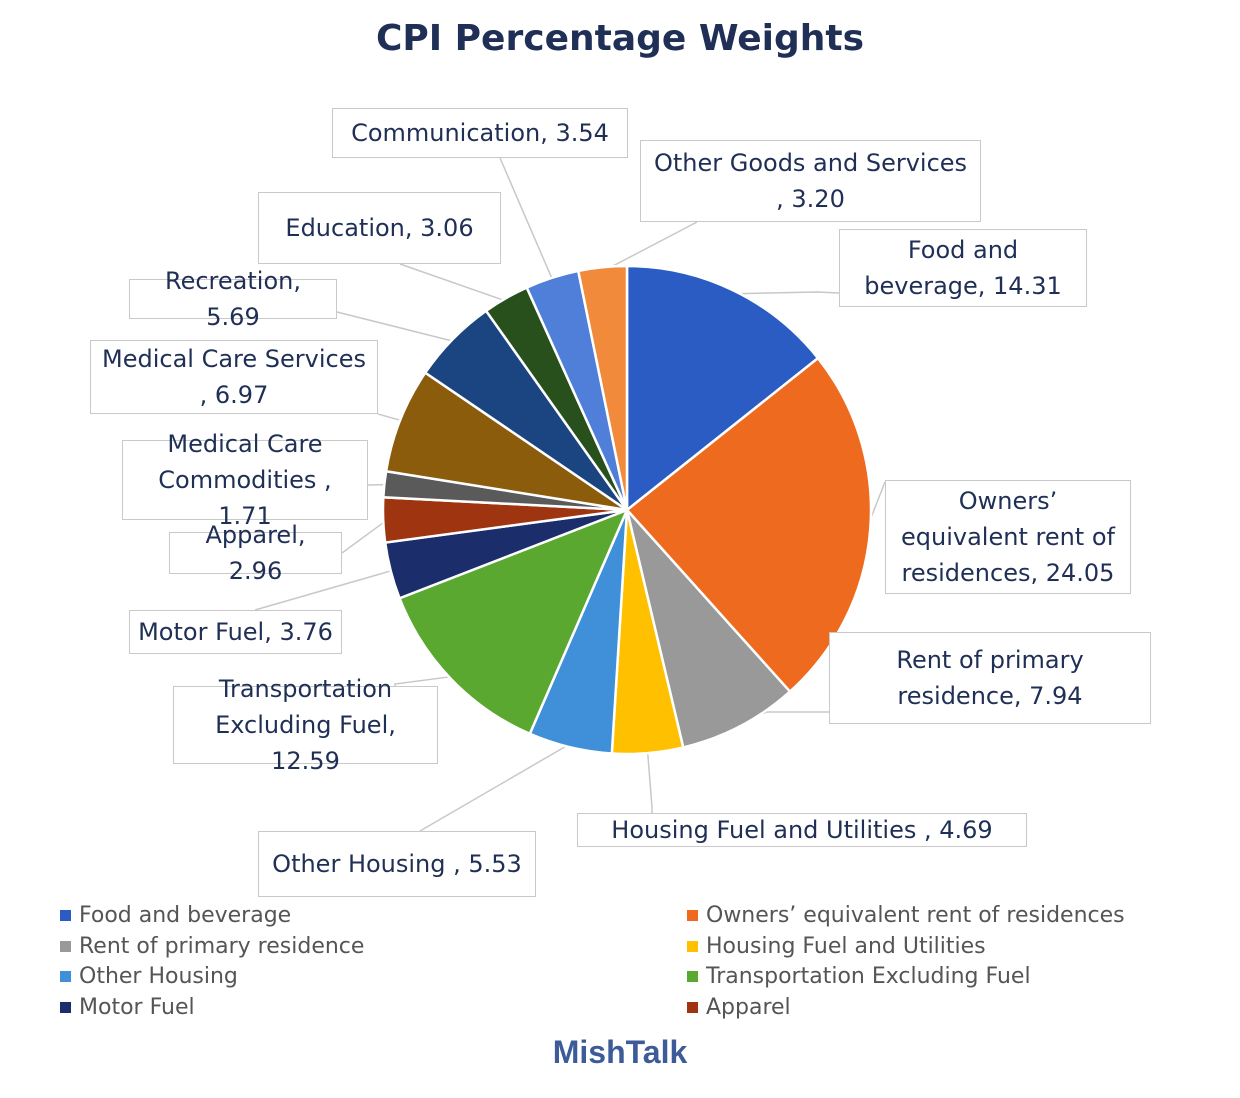 The image size is (1240, 1098). I want to click on legend-item: Apparel, so click(739, 1007).